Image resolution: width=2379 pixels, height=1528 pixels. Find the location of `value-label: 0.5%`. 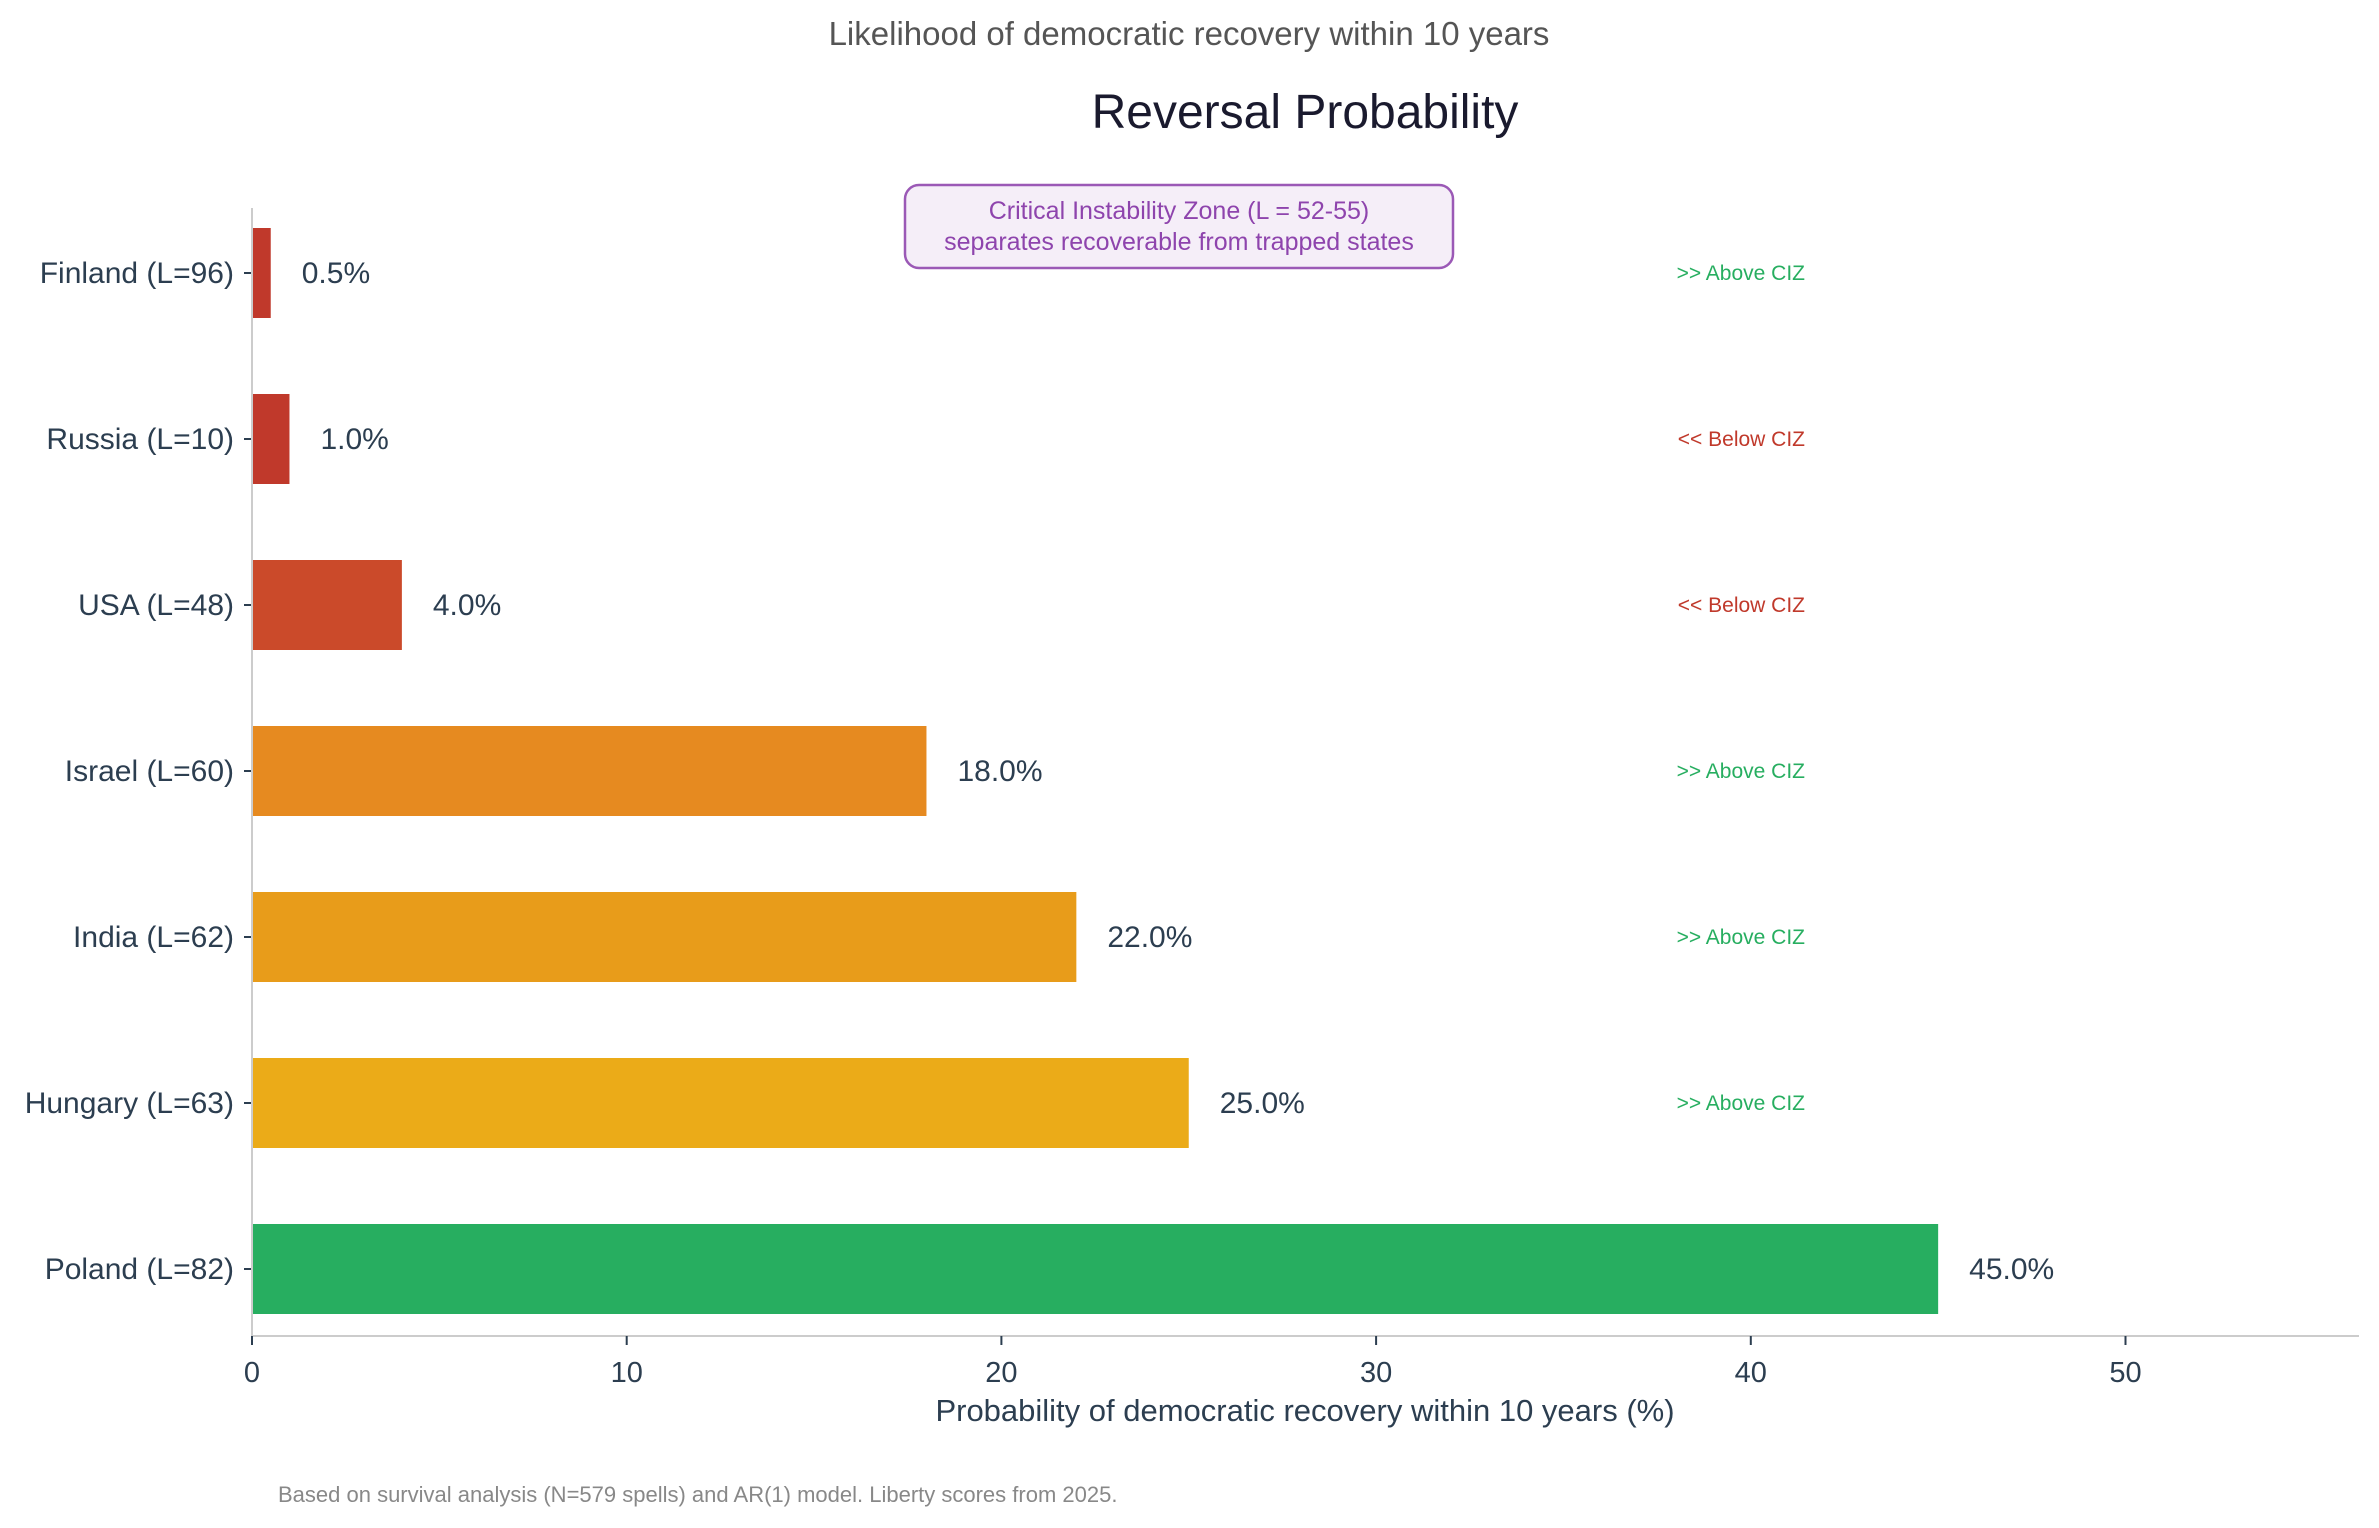

value-label: 0.5% is located at coordinates (336, 273).